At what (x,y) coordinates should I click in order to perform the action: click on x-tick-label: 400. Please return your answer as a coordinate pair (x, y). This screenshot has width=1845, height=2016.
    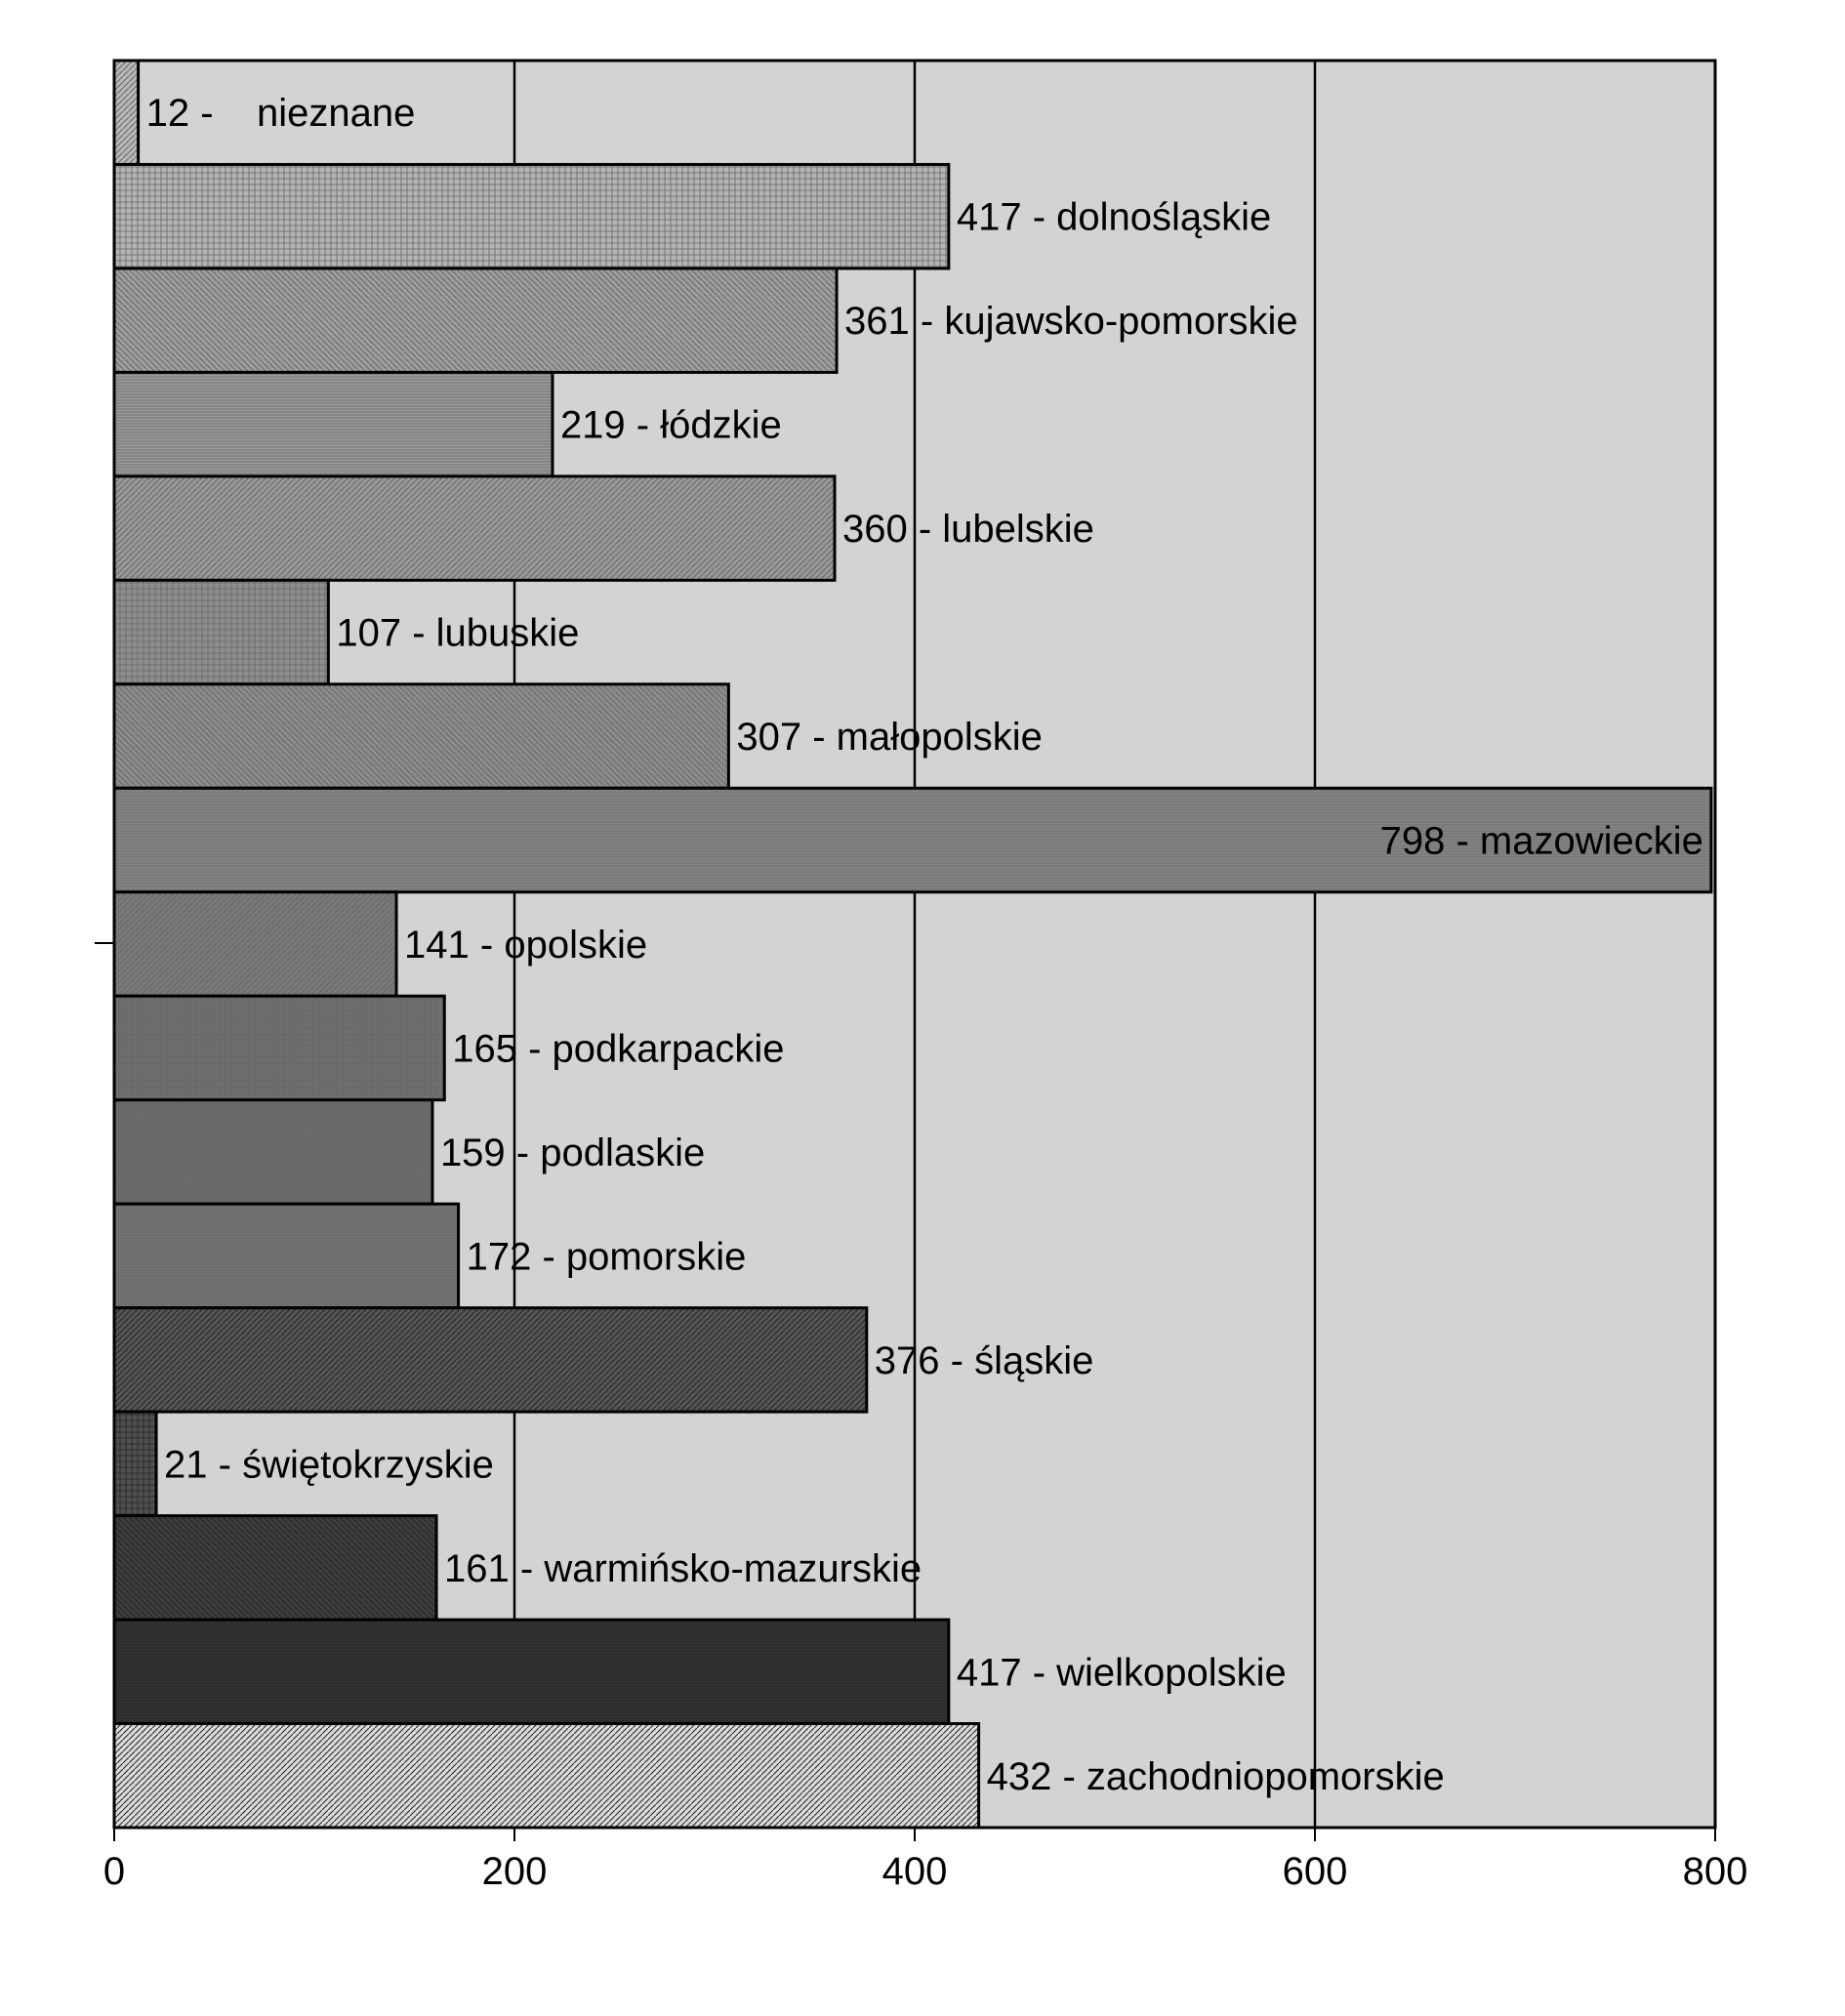
    Looking at the image, I should click on (915, 1871).